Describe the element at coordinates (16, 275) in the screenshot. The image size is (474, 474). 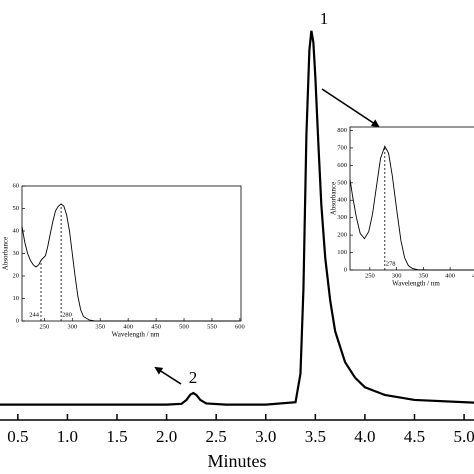
I see `y-tick-label: 20` at that location.